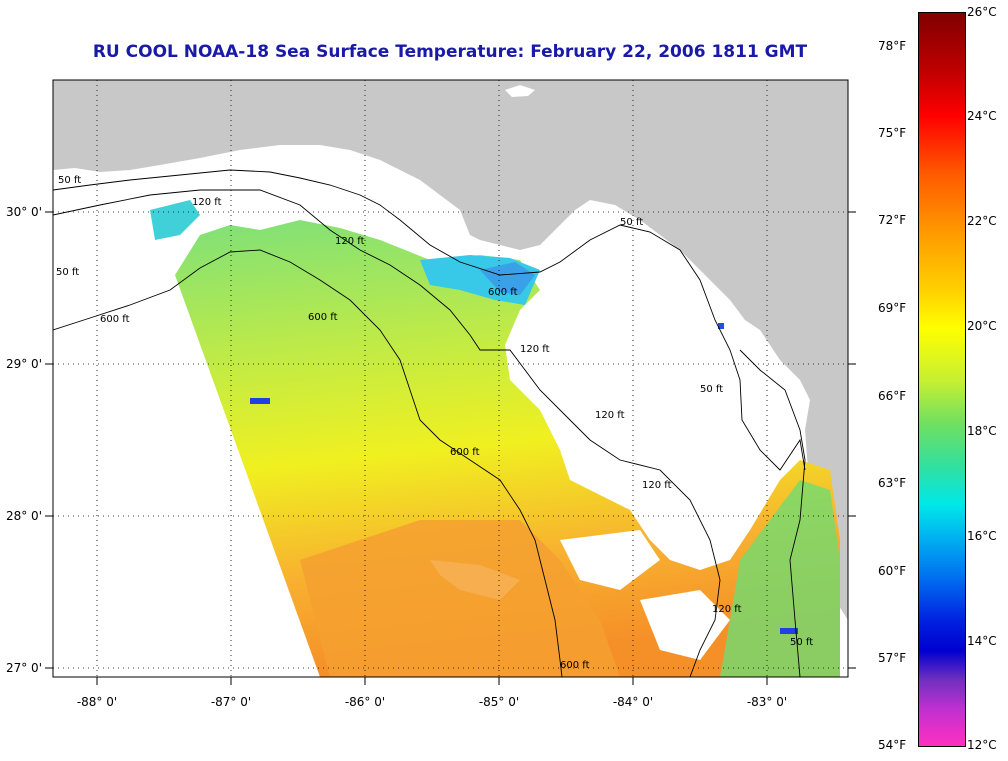 This screenshot has height=761, width=1008. Describe the element at coordinates (982, 12) in the screenshot. I see `colorbar-c-label: 26°C` at that location.